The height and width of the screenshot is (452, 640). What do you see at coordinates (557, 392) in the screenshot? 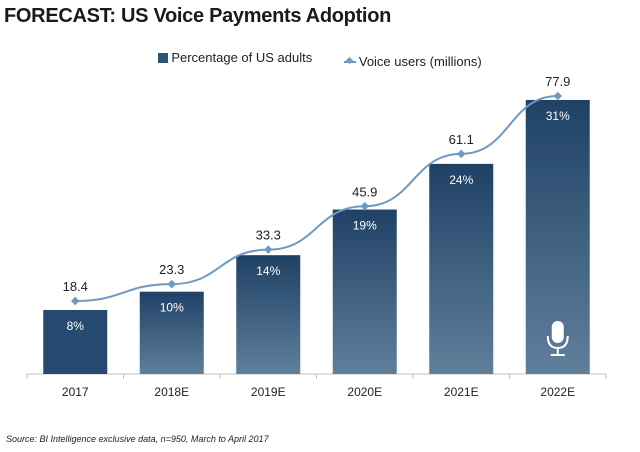
I see `x-tick-label: 2022E` at bounding box center [557, 392].